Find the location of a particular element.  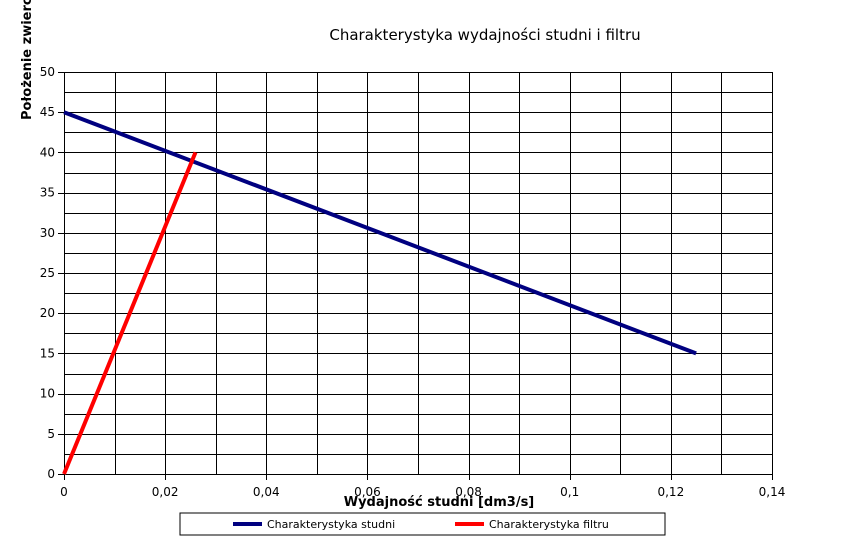

series-line-filtru is located at coordinates (130, 313).